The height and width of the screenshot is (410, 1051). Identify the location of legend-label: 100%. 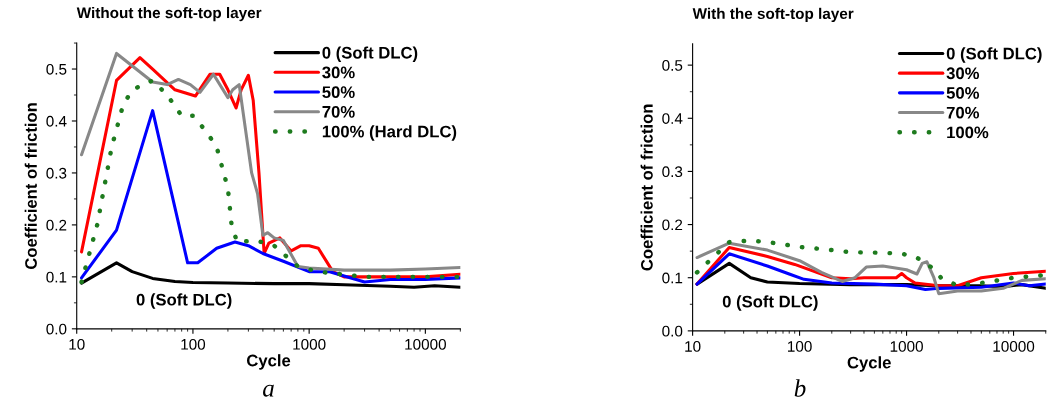
(968, 132).